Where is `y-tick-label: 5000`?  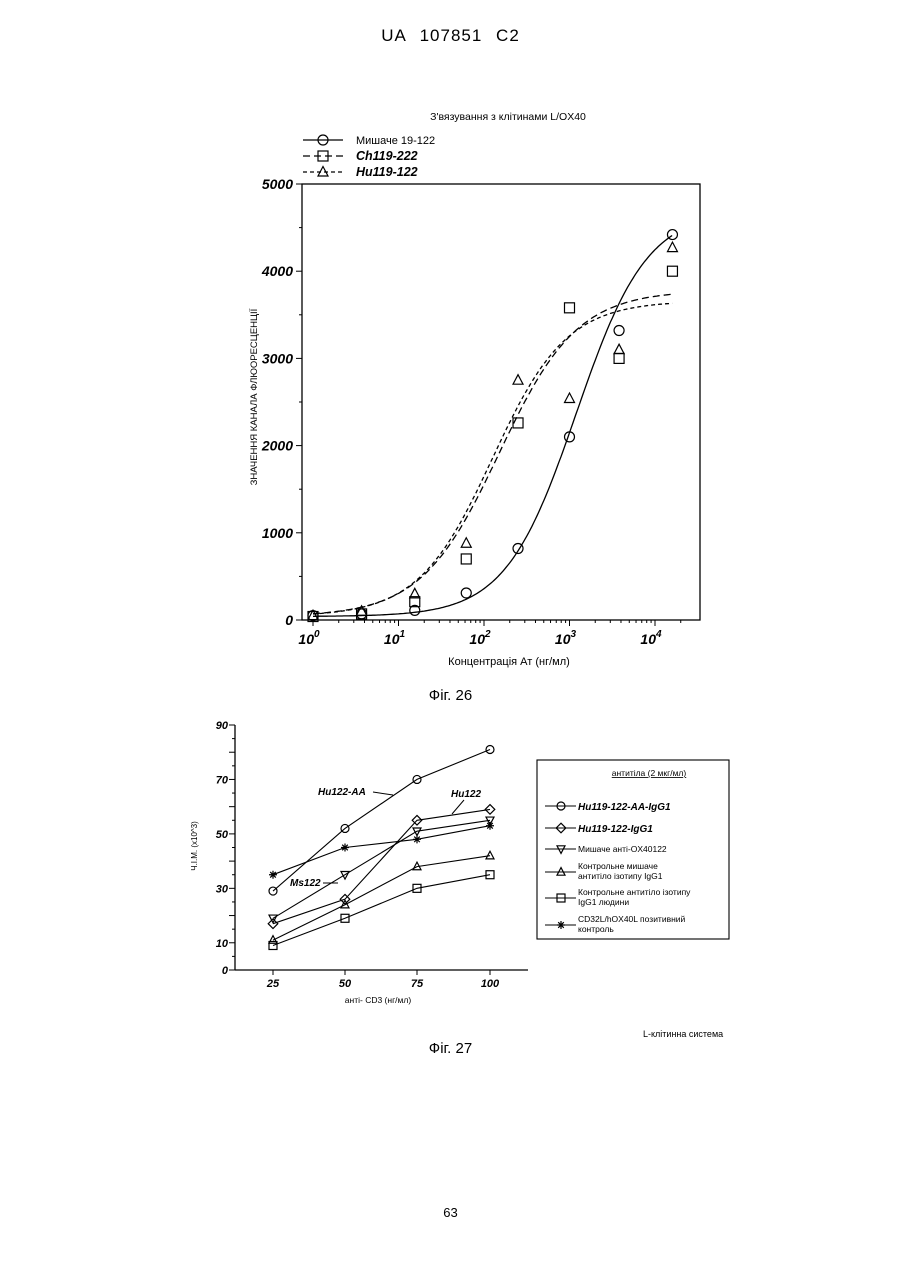
y-tick-label: 5000 is located at coordinates (277, 184).